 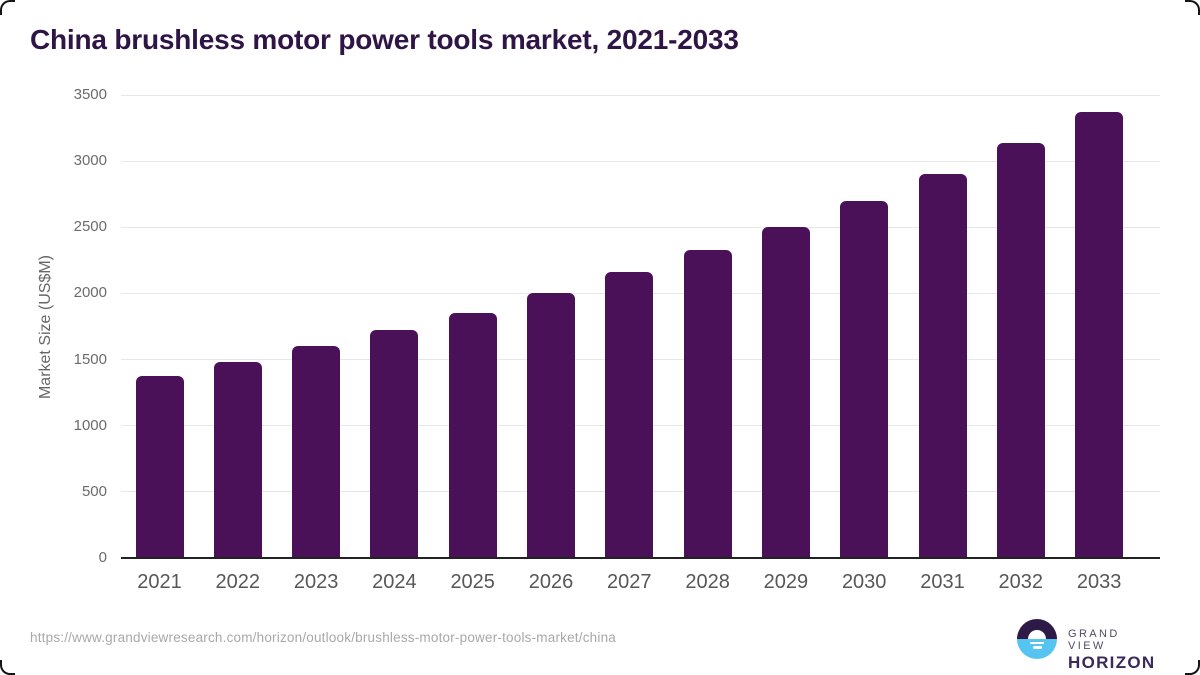 I want to click on bar-2024, so click(x=394, y=444).